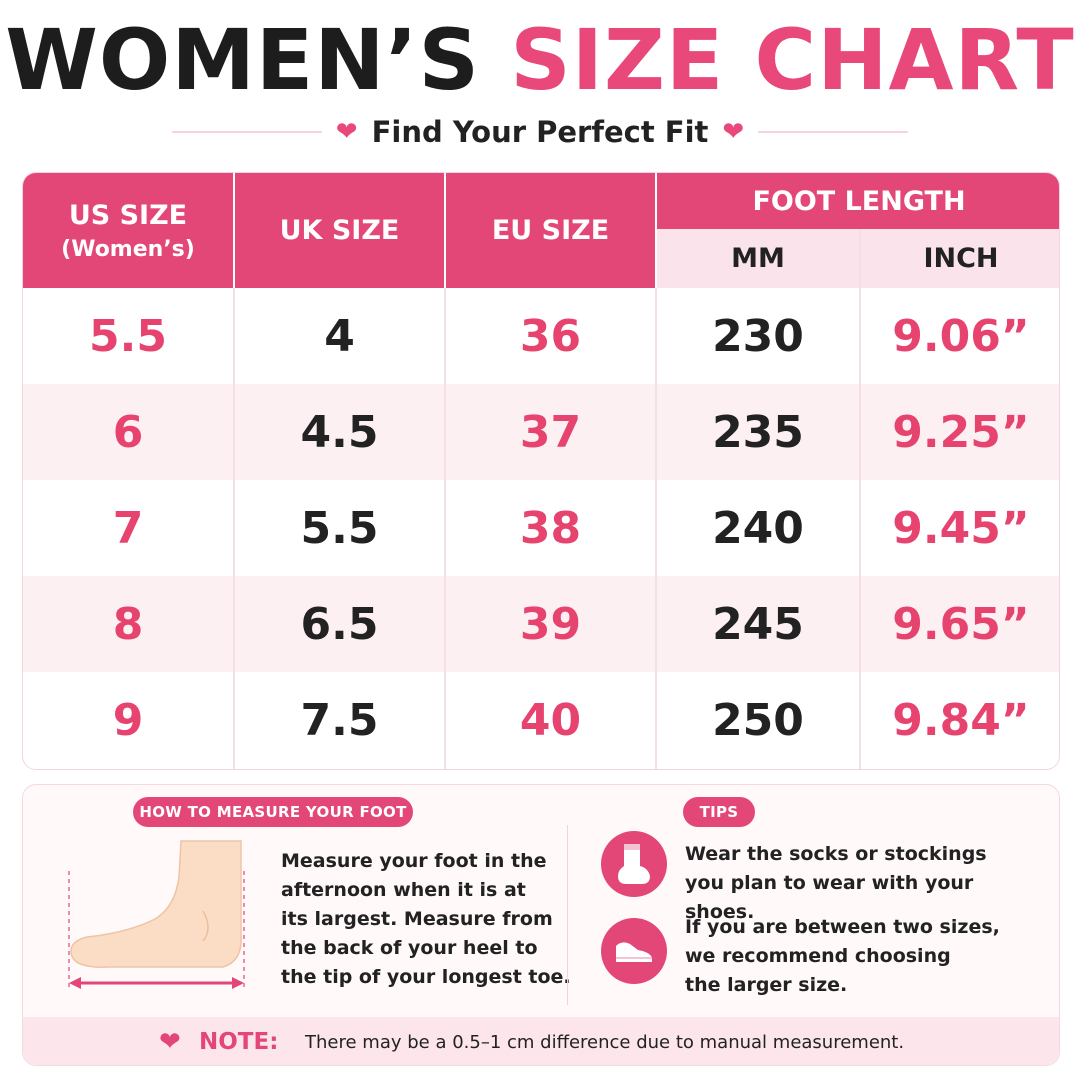  I want to click on header-uk-label: UK SIZE, so click(339, 230).